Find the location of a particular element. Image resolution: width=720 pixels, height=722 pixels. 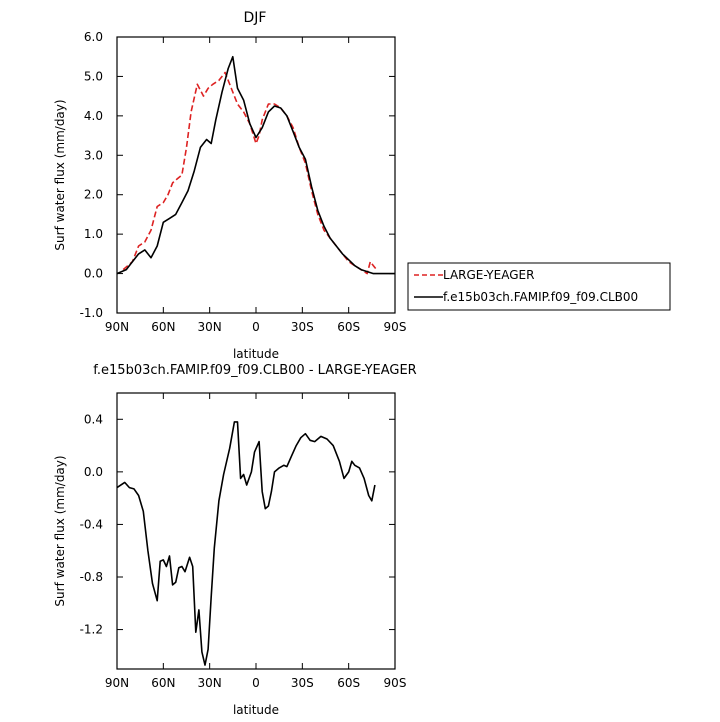

bottom-y-tick-label: -1.2 is located at coordinates (91, 630).